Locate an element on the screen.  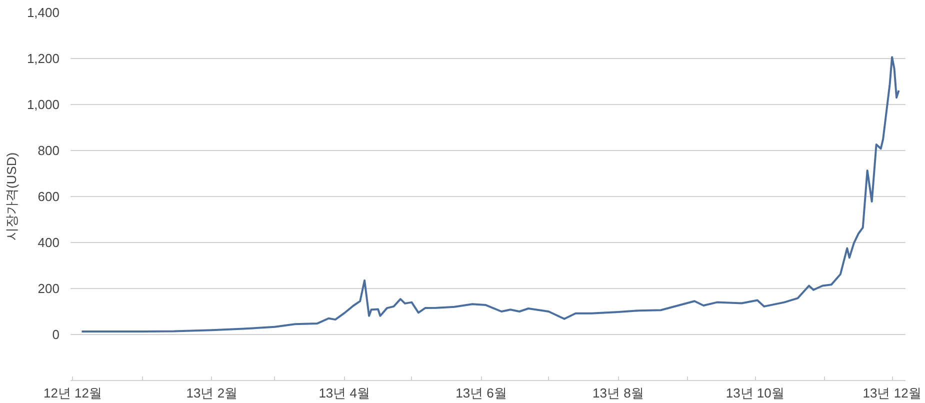
y-tick-label: 600 is located at coordinates (49, 196).